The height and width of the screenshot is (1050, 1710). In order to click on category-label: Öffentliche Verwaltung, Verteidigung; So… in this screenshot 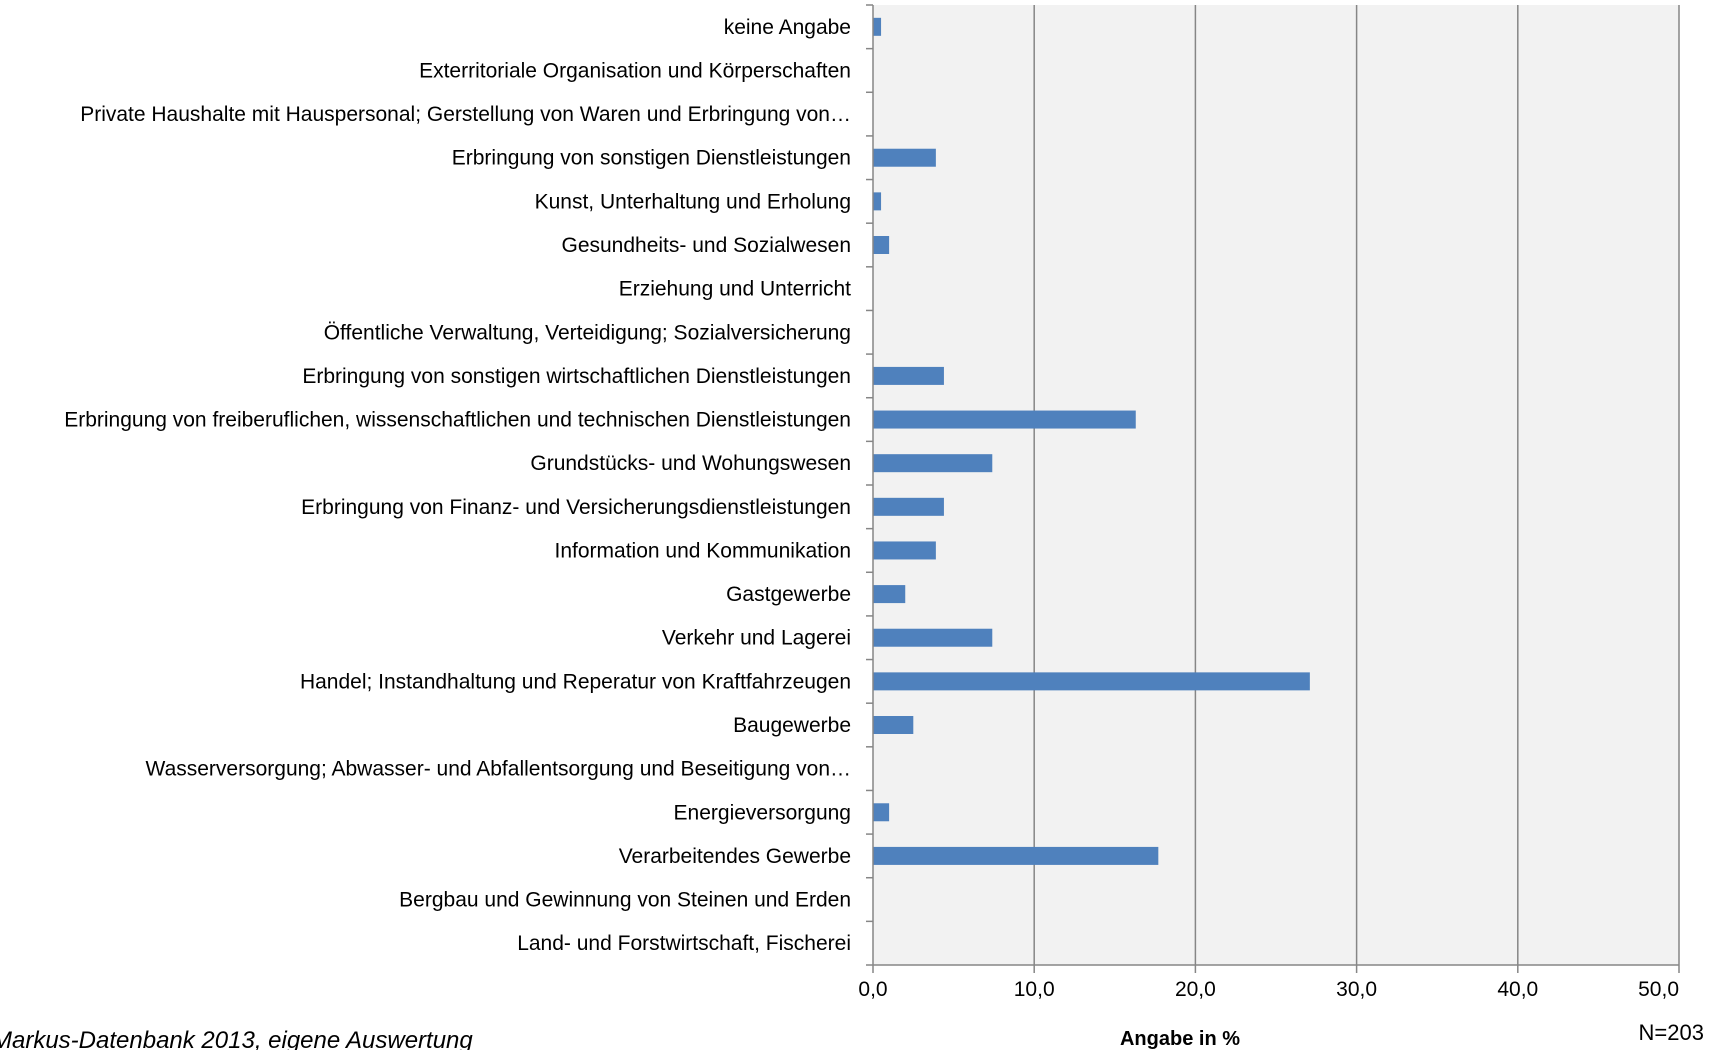, I will do `click(587, 332)`.